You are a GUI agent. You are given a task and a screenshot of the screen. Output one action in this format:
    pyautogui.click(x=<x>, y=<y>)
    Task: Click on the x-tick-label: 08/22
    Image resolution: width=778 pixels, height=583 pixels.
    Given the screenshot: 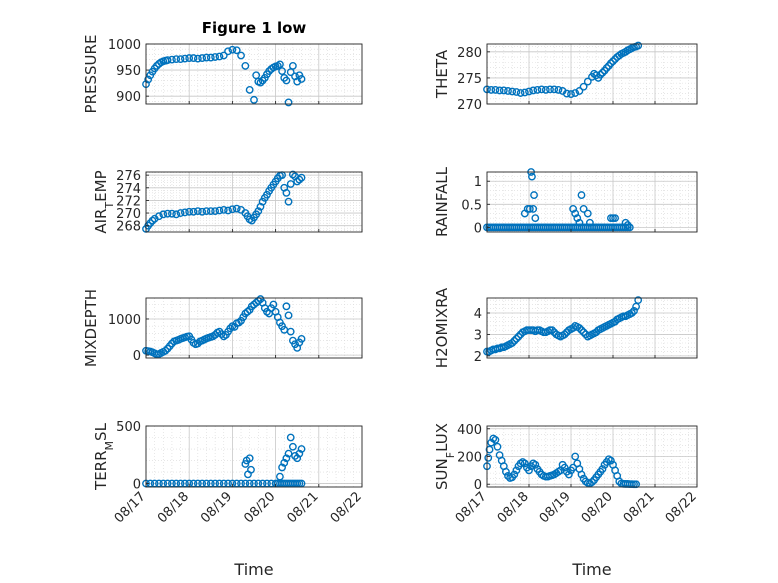 What is the action you would take?
    pyautogui.click(x=681, y=507)
    